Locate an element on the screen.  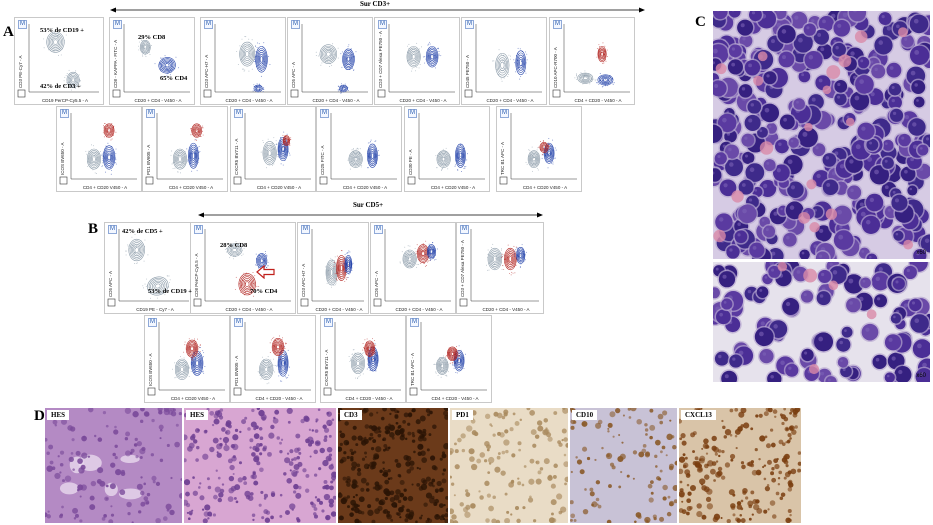
y-axis-label: CD30 PE - A is located at coordinates (410, 162).